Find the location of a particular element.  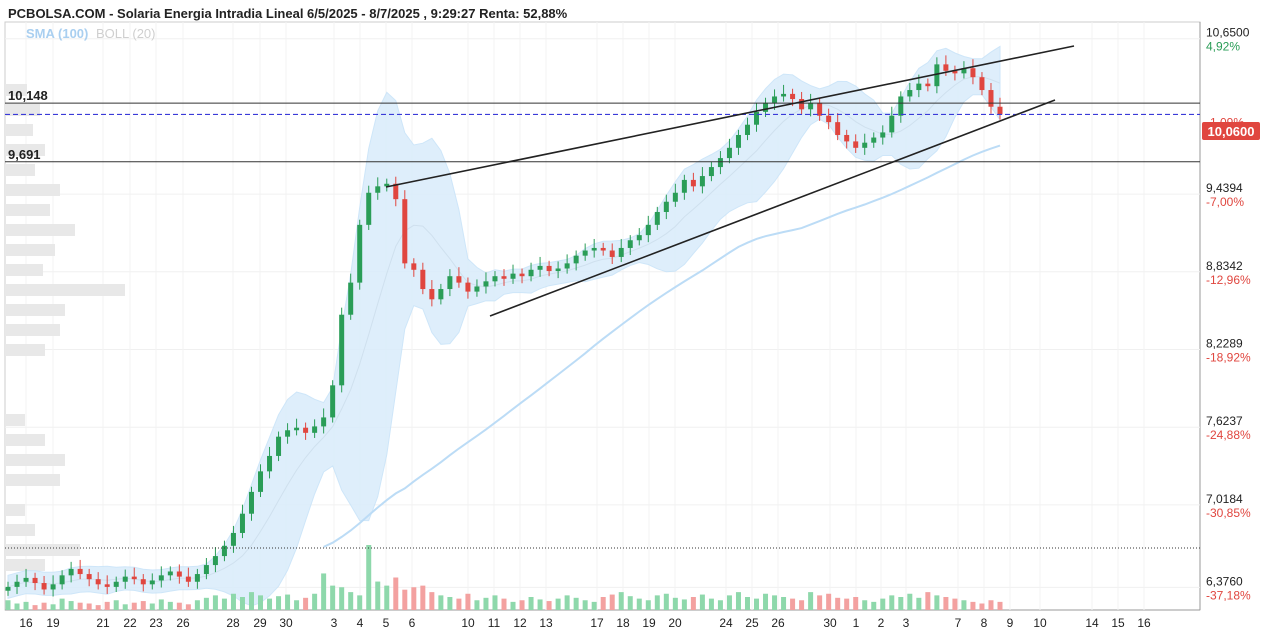

date-tick-label: 23 is located at coordinates (156, 623).